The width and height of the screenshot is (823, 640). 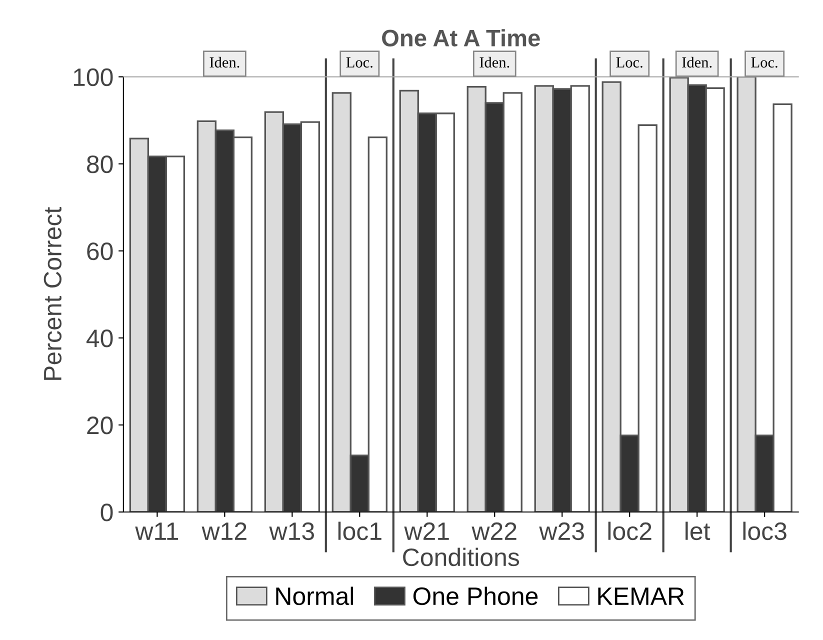 I want to click on y-tick-label: 20, so click(x=100, y=425).